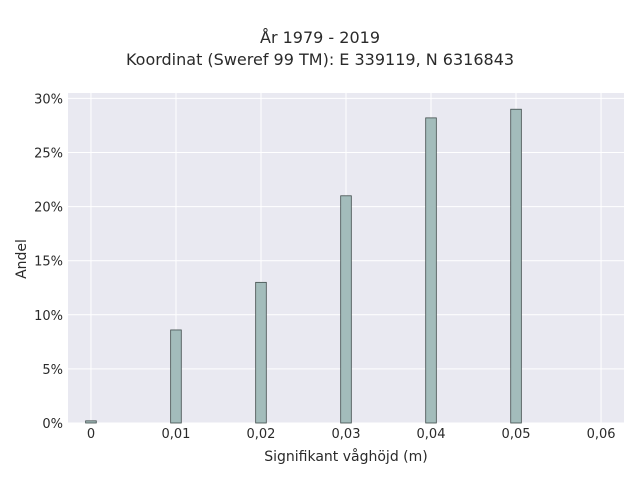  What do you see at coordinates (48, 316) in the screenshot?
I see `y-tick-label: 10%` at bounding box center [48, 316].